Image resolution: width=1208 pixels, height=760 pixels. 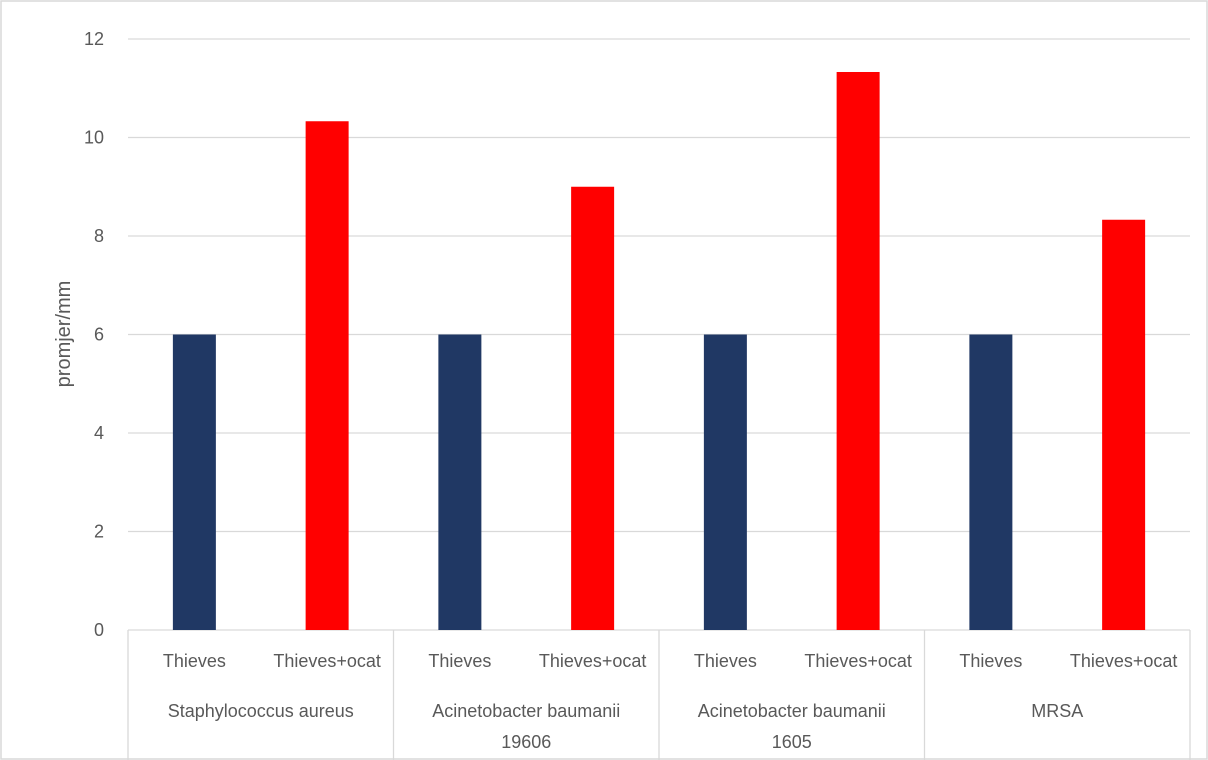 What do you see at coordinates (1057, 711) in the screenshot?
I see `group-label: MRSA` at bounding box center [1057, 711].